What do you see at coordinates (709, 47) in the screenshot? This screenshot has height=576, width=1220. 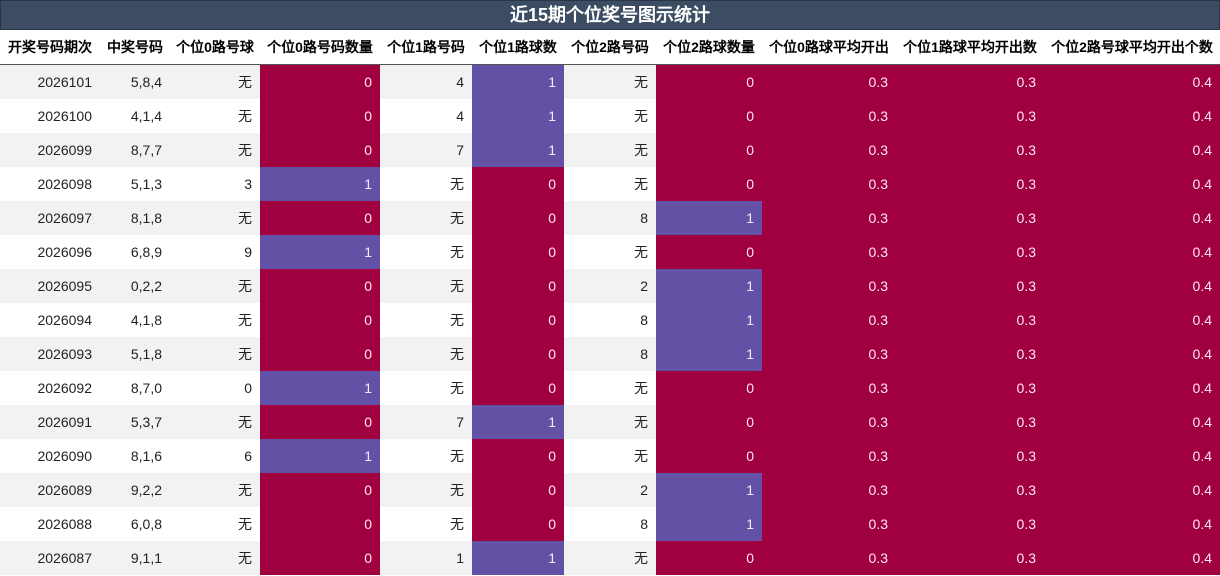 I see `column-header: 个位2路球数量` at bounding box center [709, 47].